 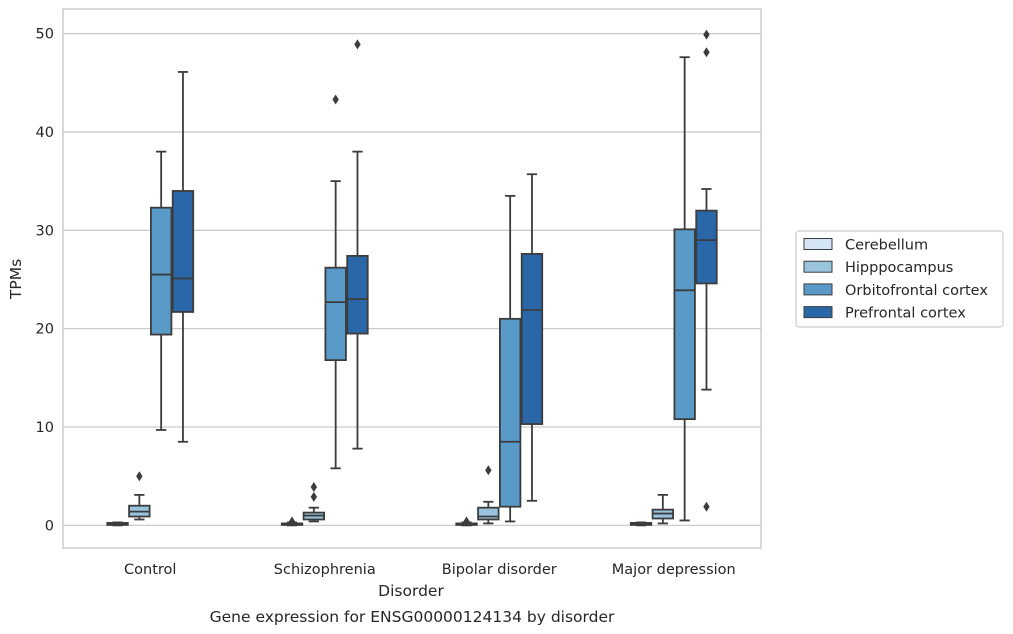 I want to click on y-tick-label: 20, so click(x=45, y=330).